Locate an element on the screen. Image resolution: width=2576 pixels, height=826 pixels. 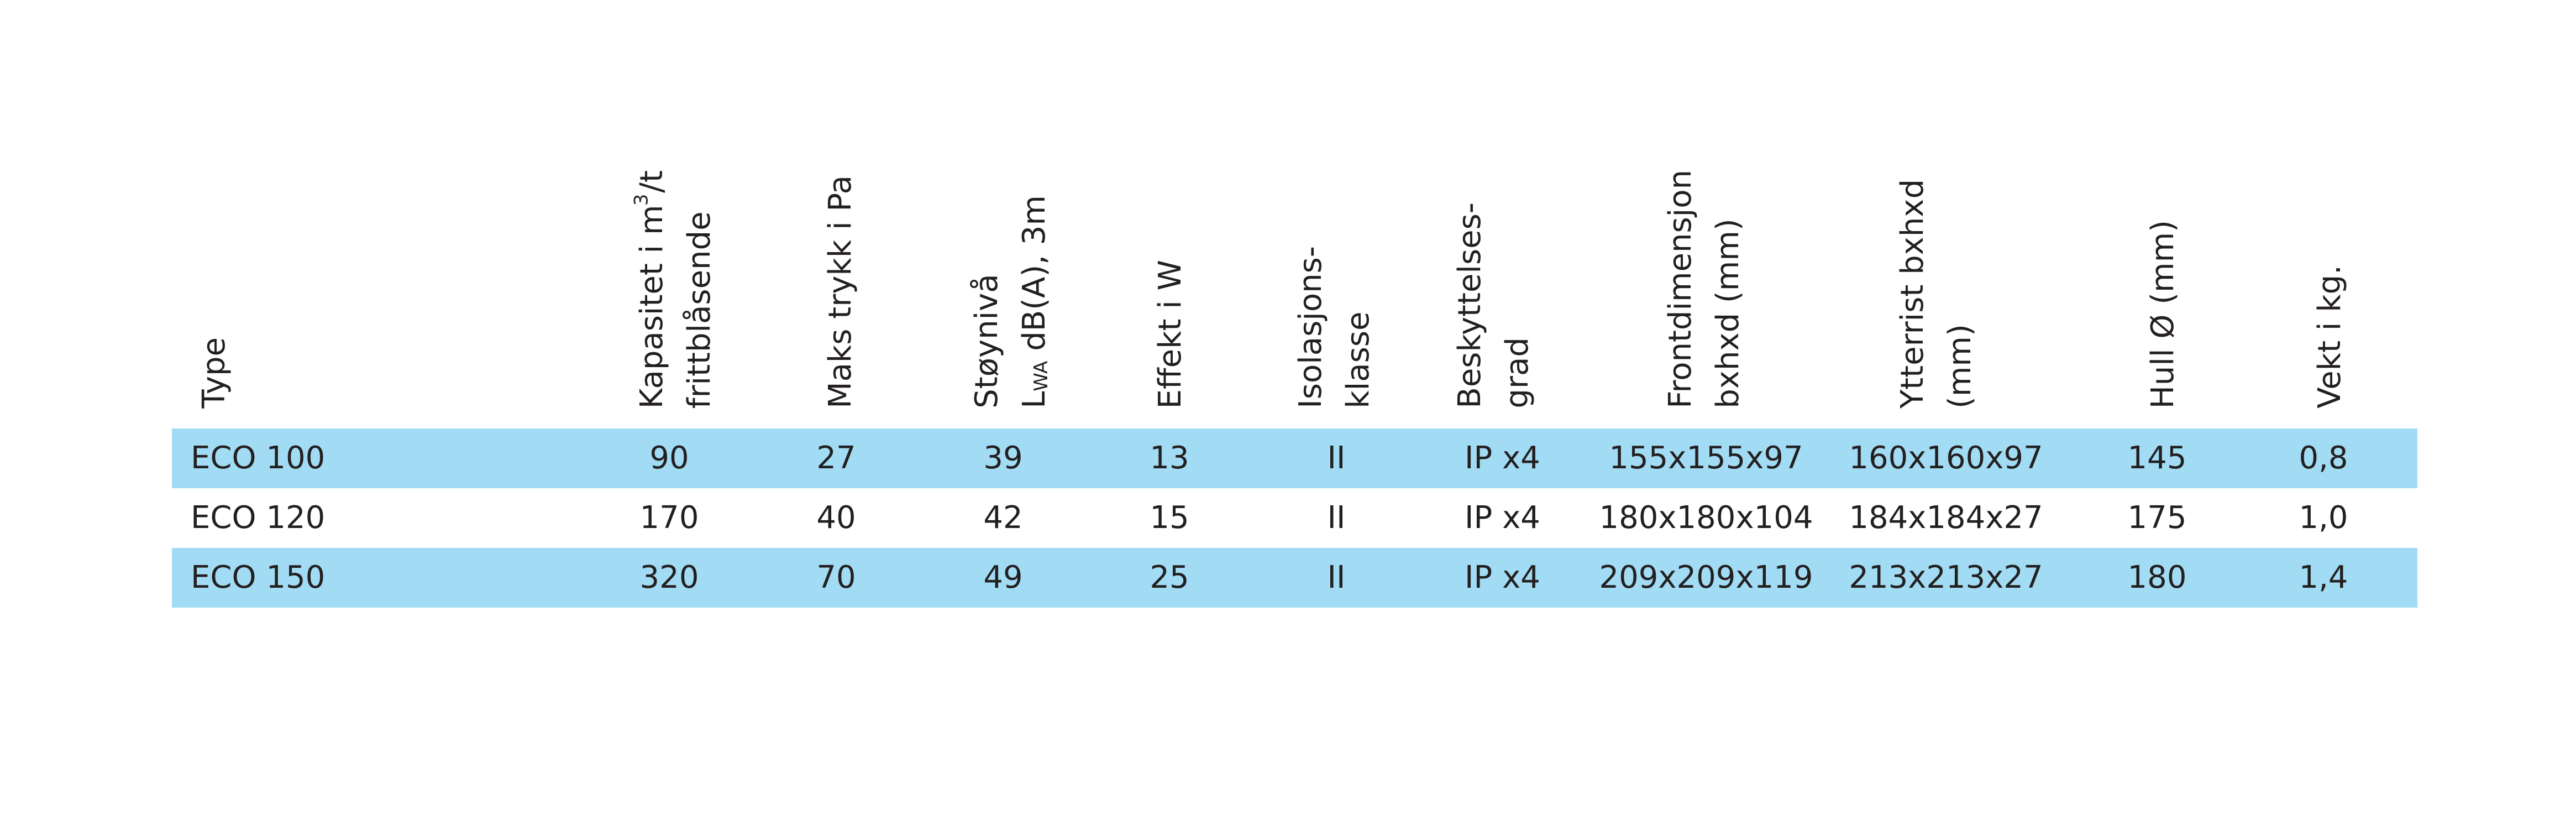
cell-noise: 49 is located at coordinates (1003, 577).